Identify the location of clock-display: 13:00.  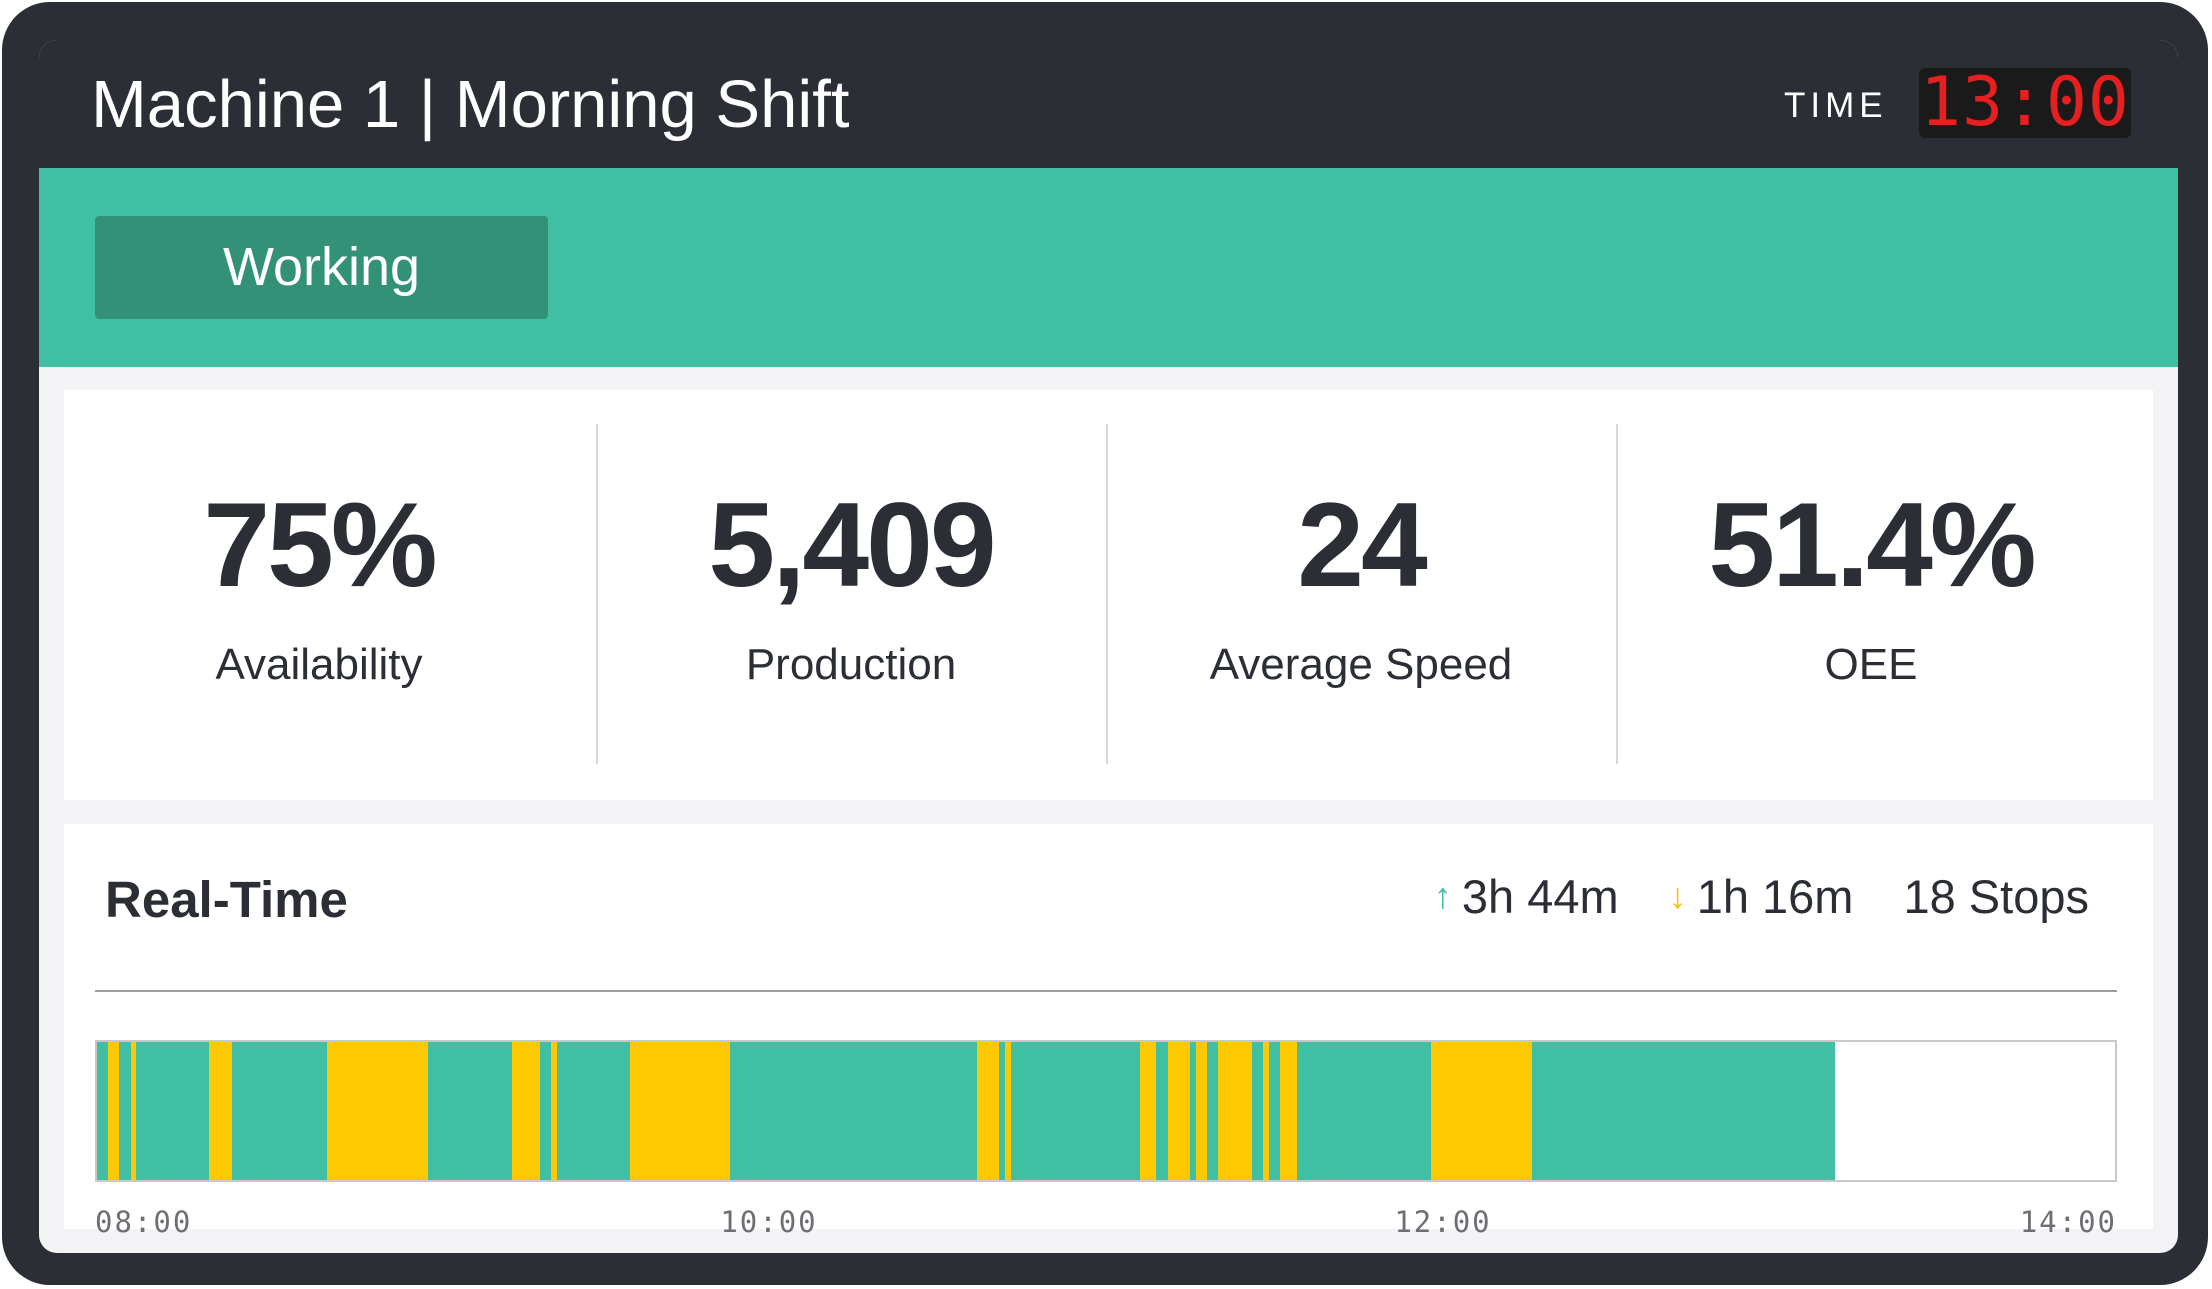
(2025, 103).